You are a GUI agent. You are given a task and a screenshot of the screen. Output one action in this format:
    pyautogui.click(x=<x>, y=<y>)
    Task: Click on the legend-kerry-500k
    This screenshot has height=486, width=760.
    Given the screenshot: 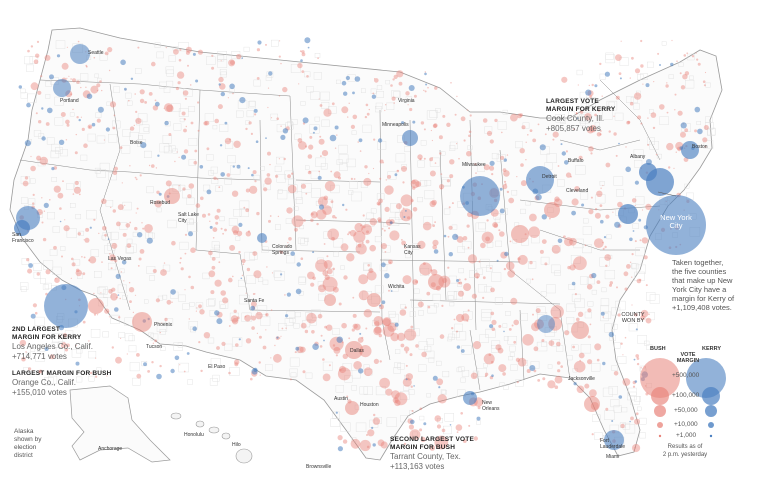 What is the action you would take?
    pyautogui.click(x=706, y=378)
    